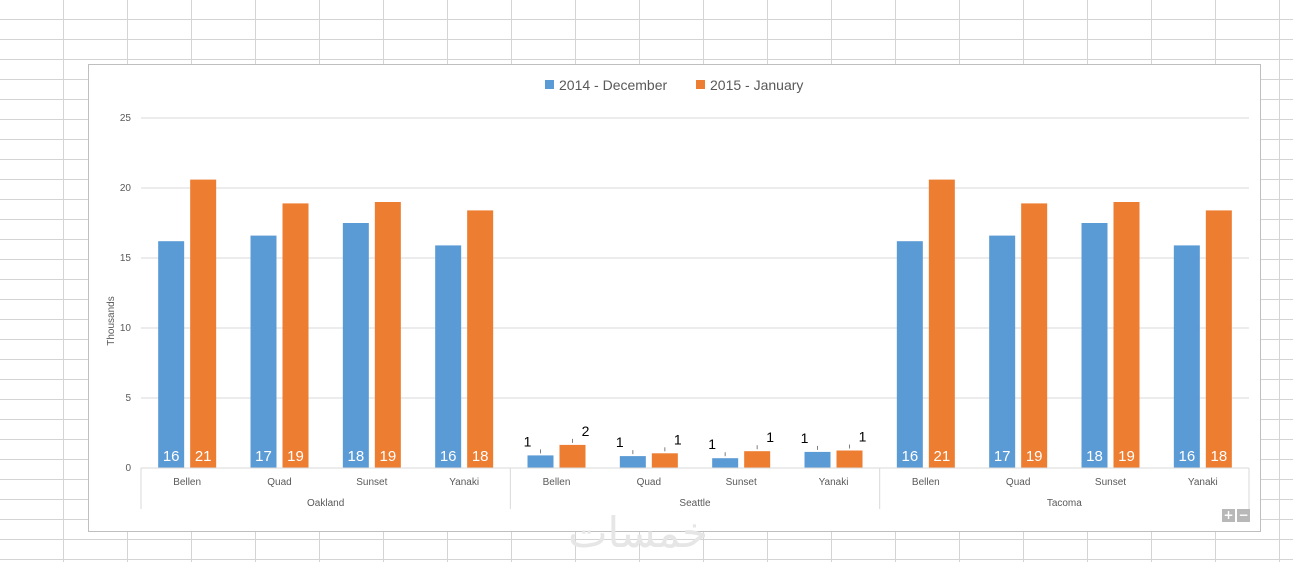 The image size is (1293, 562). What do you see at coordinates (126, 328) in the screenshot?
I see `y-tick-label: 10` at bounding box center [126, 328].